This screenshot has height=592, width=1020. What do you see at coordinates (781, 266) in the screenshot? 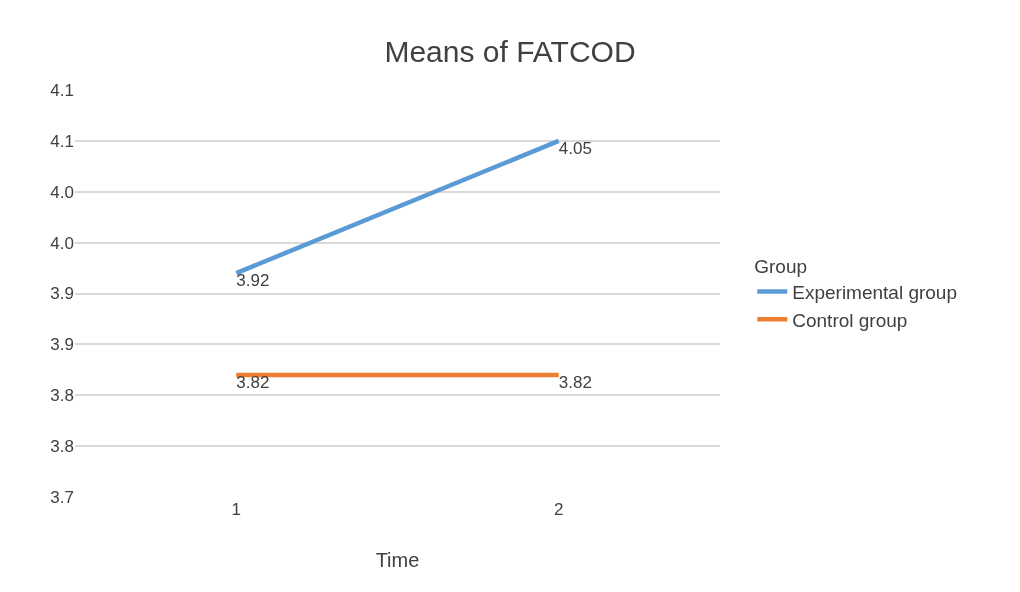
I see `legend-title: Group` at bounding box center [781, 266].